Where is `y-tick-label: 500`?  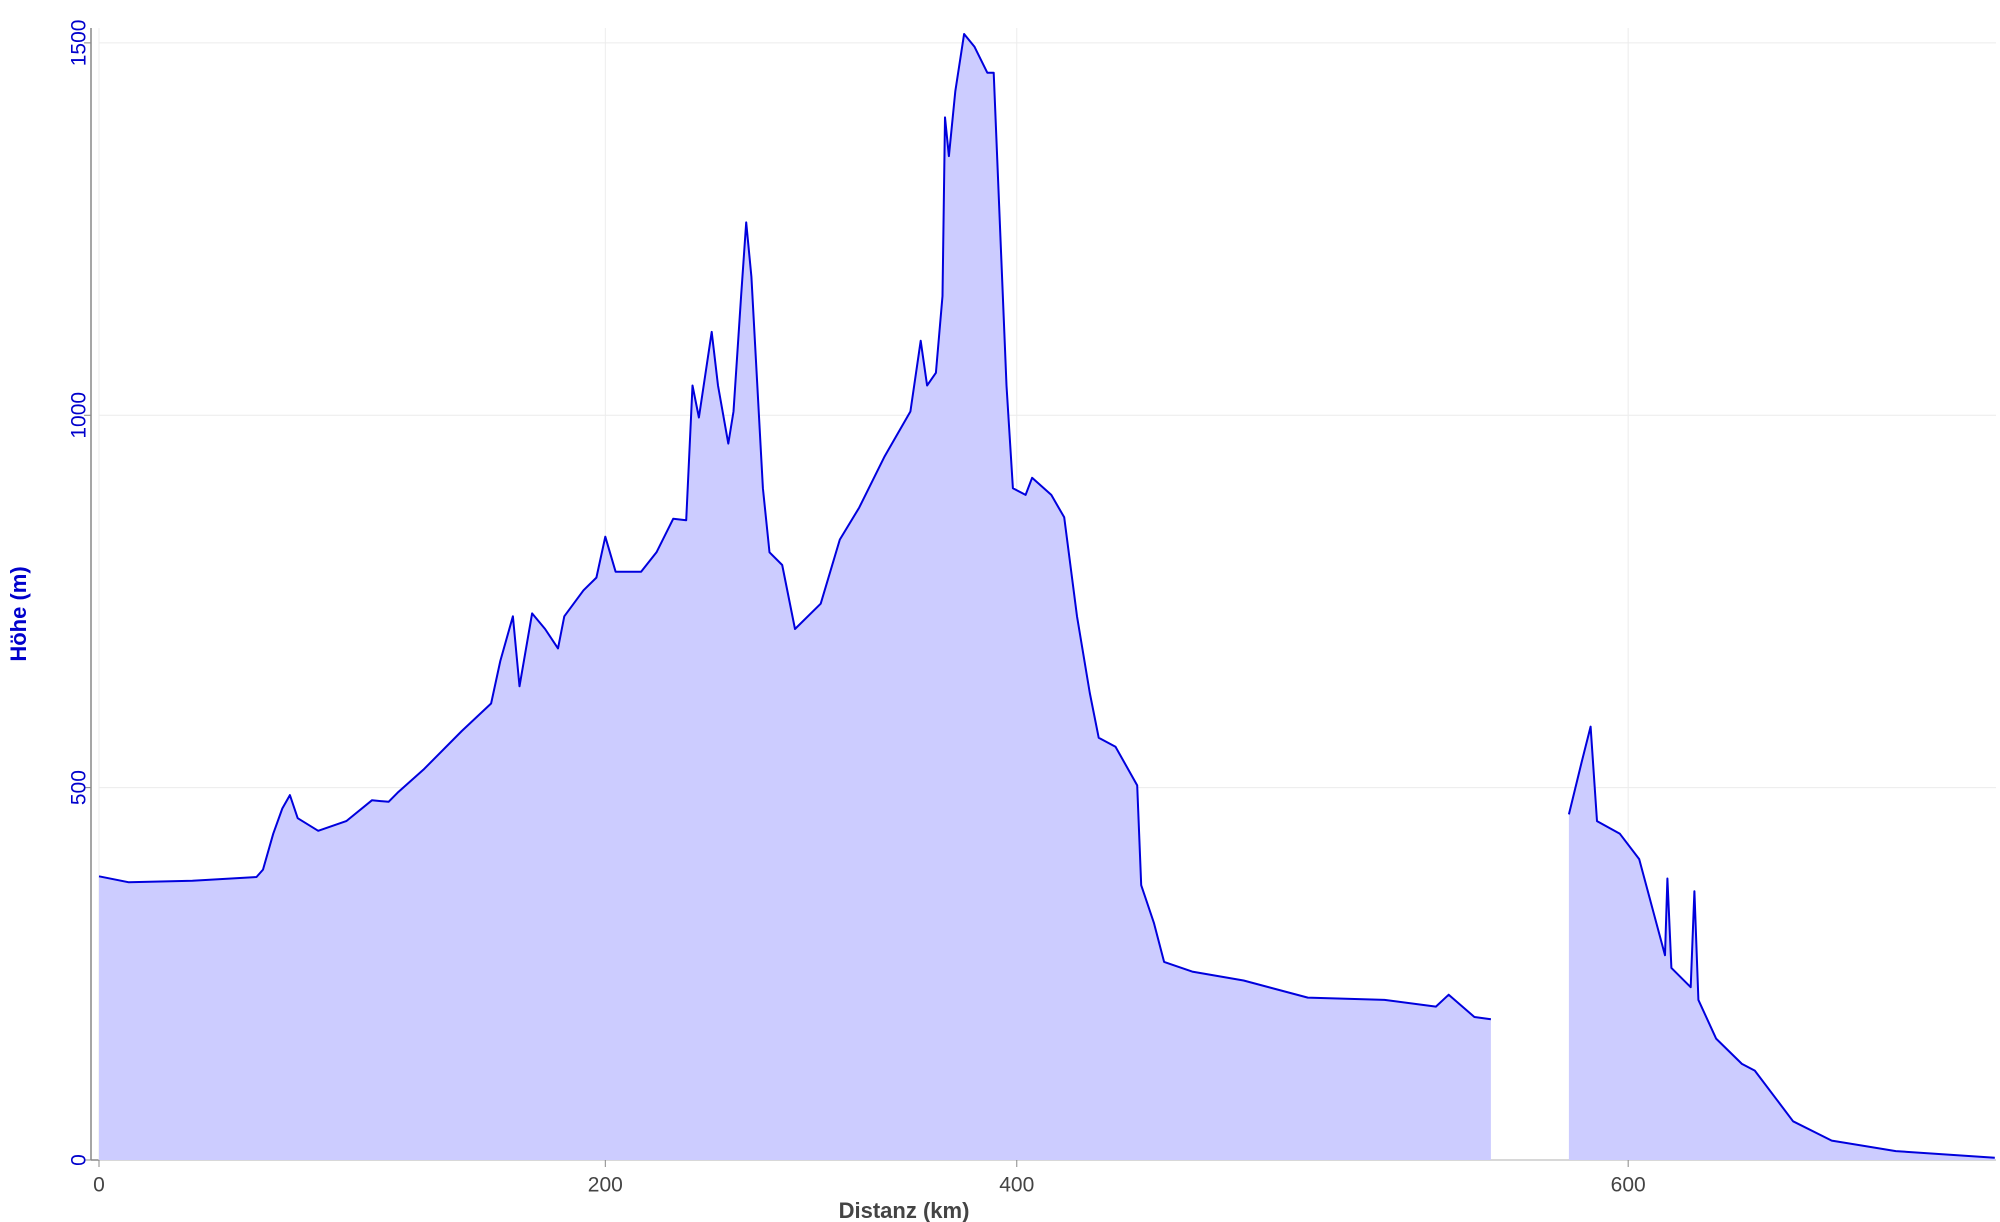
y-tick-label: 500 is located at coordinates (79, 787).